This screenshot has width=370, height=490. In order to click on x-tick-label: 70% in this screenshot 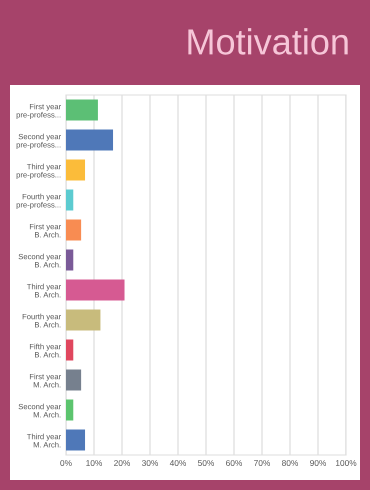, I will do `click(262, 463)`.